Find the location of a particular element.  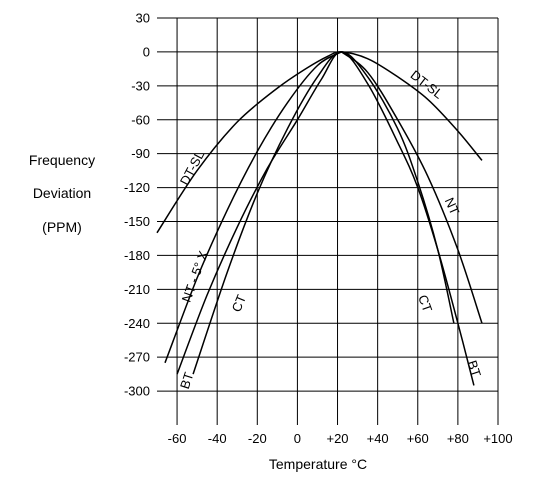

x-tick-label: +20 is located at coordinates (337, 438).